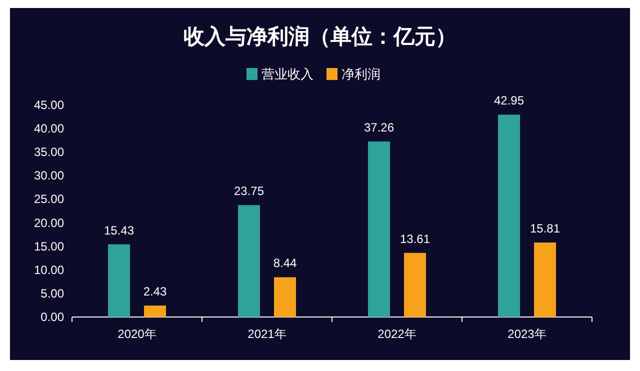 The height and width of the screenshot is (371, 640). Describe the element at coordinates (49, 105) in the screenshot. I see `y-tick-label: 45.00` at that location.